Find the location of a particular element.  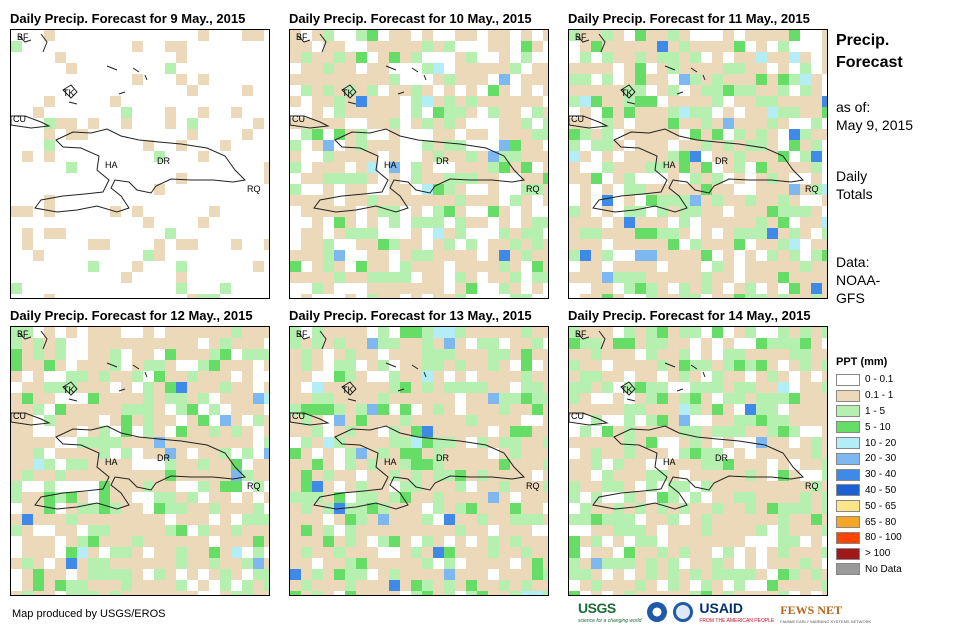

turks-caicos-outline is located at coordinates (628, 91).